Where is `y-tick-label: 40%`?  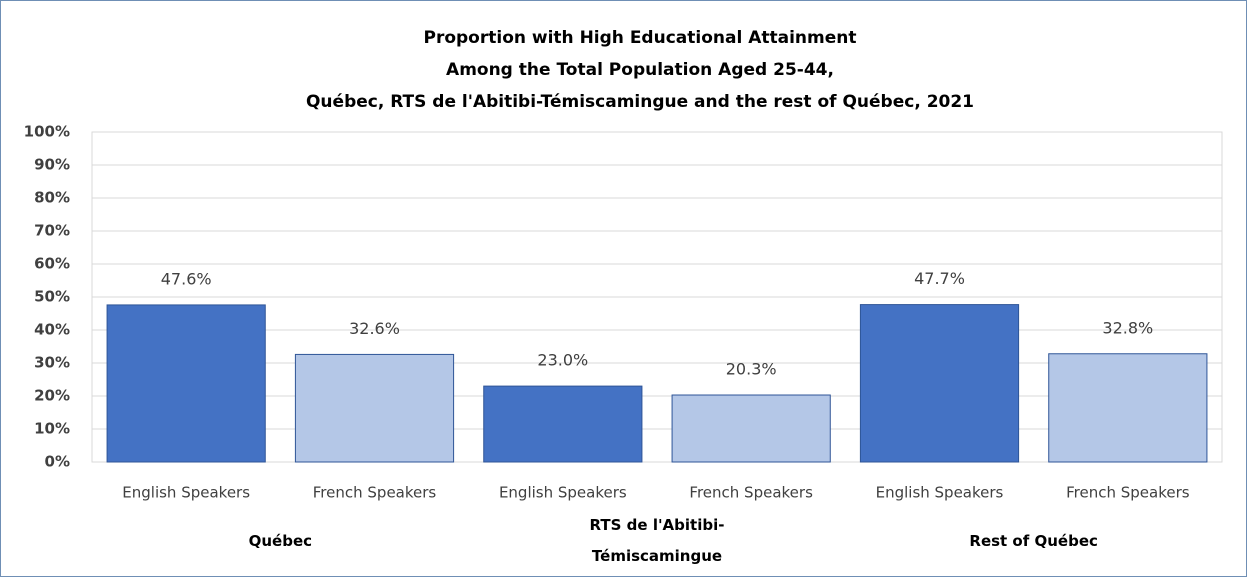 y-tick-label: 40% is located at coordinates (52, 330).